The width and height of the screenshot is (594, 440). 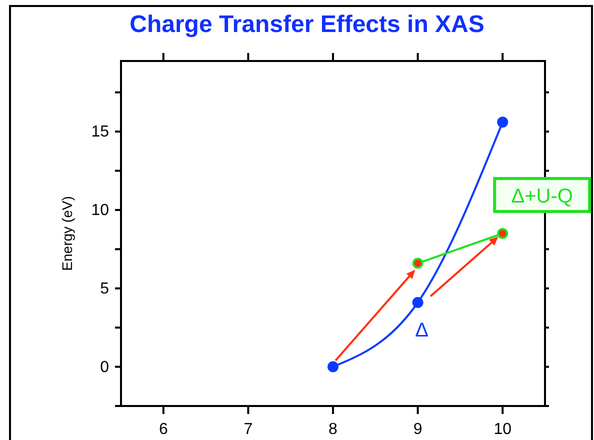 What do you see at coordinates (100, 210) in the screenshot?
I see `y-tick-label: 10` at bounding box center [100, 210].